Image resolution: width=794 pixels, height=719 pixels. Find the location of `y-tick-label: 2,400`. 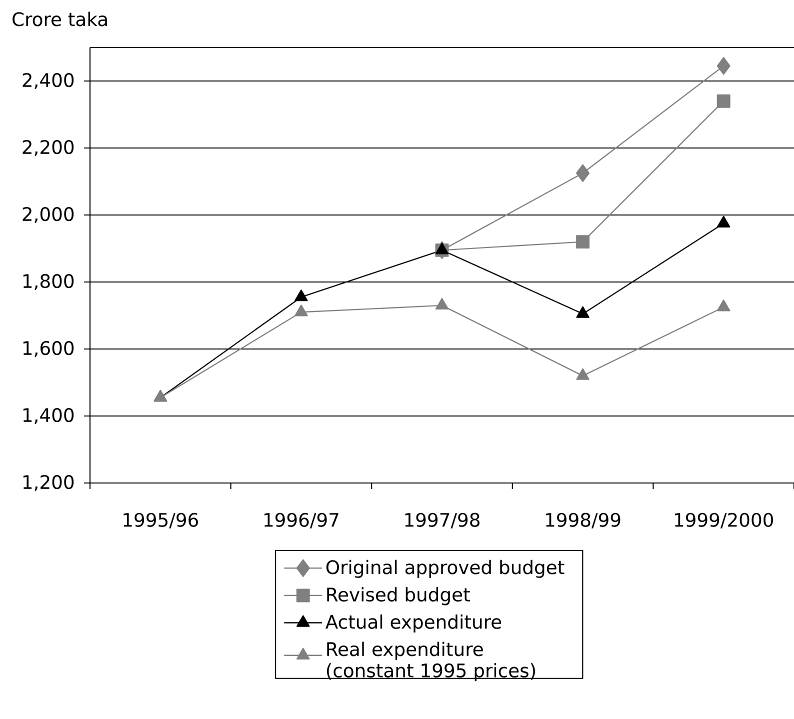

y-tick-label: 2,400 is located at coordinates (48, 81).